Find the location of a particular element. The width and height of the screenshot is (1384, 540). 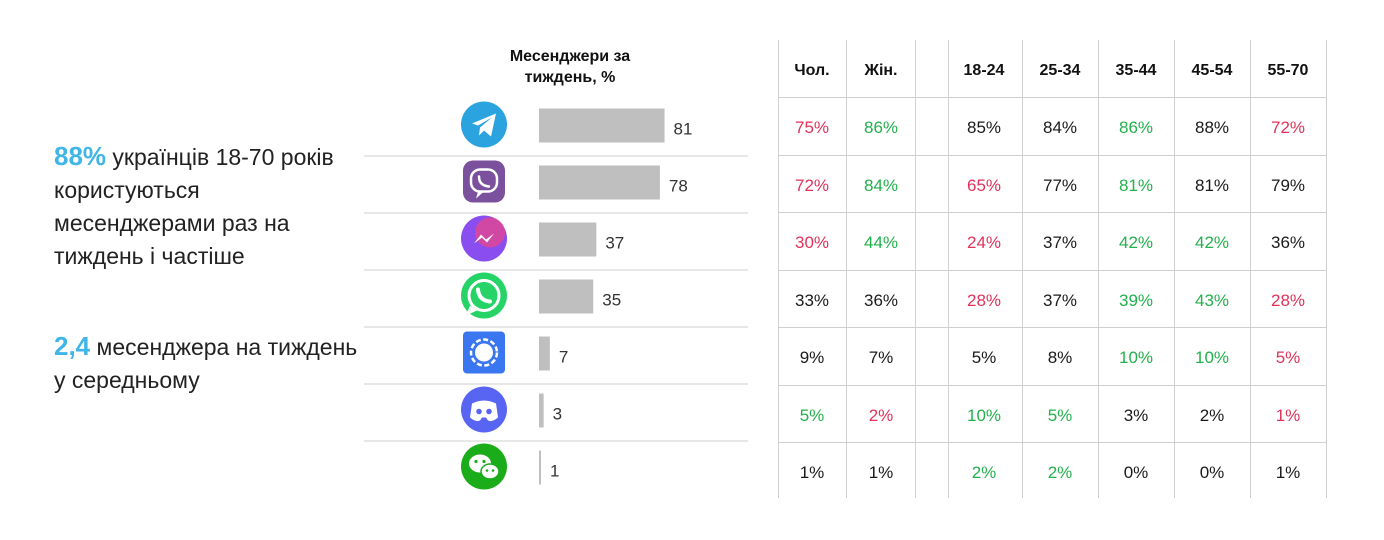

stat-weekly-users-value: 88% is located at coordinates (80, 156).